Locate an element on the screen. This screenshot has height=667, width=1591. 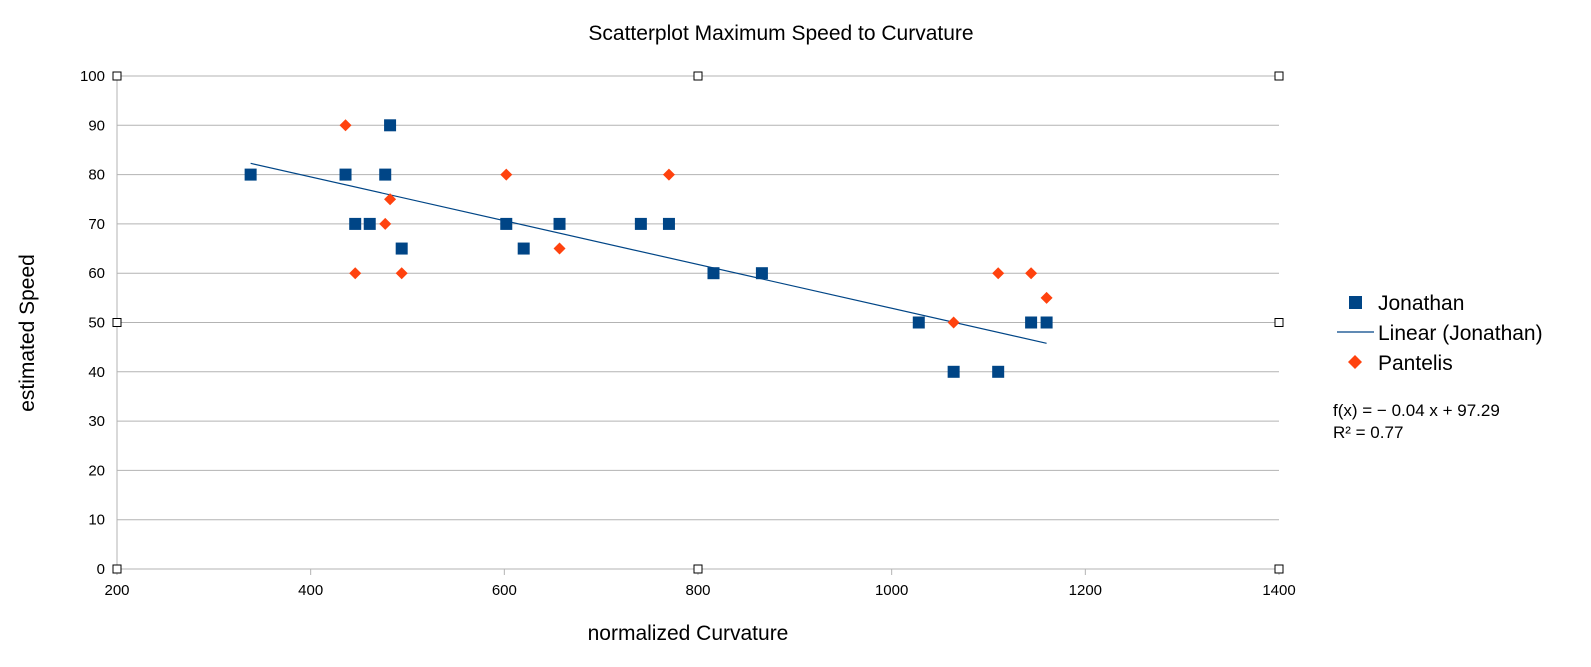
legend: Jonathan Linear (Jonathan) Pantelis is located at coordinates (1440, 333).